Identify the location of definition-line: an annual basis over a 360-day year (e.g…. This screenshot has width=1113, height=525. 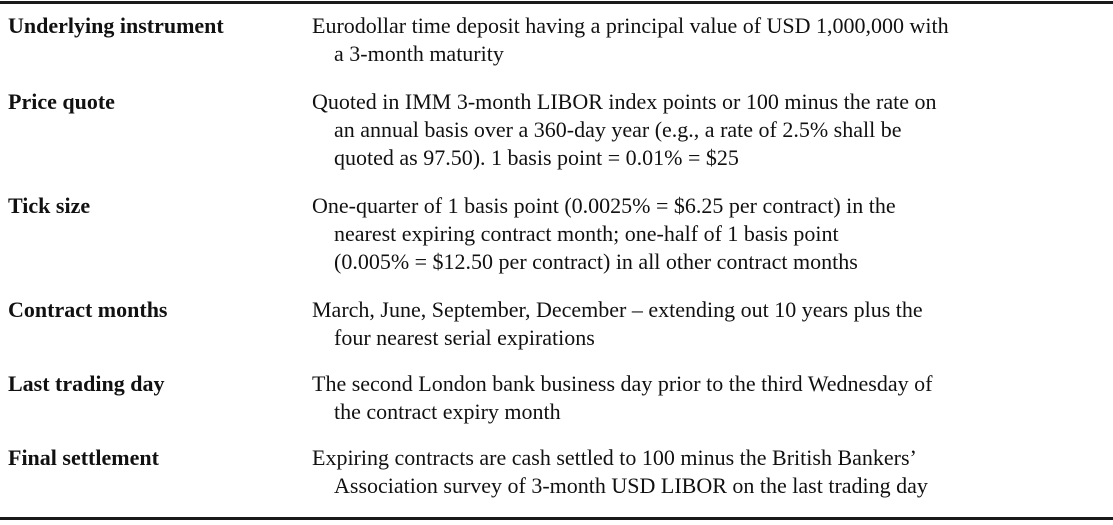
(618, 129).